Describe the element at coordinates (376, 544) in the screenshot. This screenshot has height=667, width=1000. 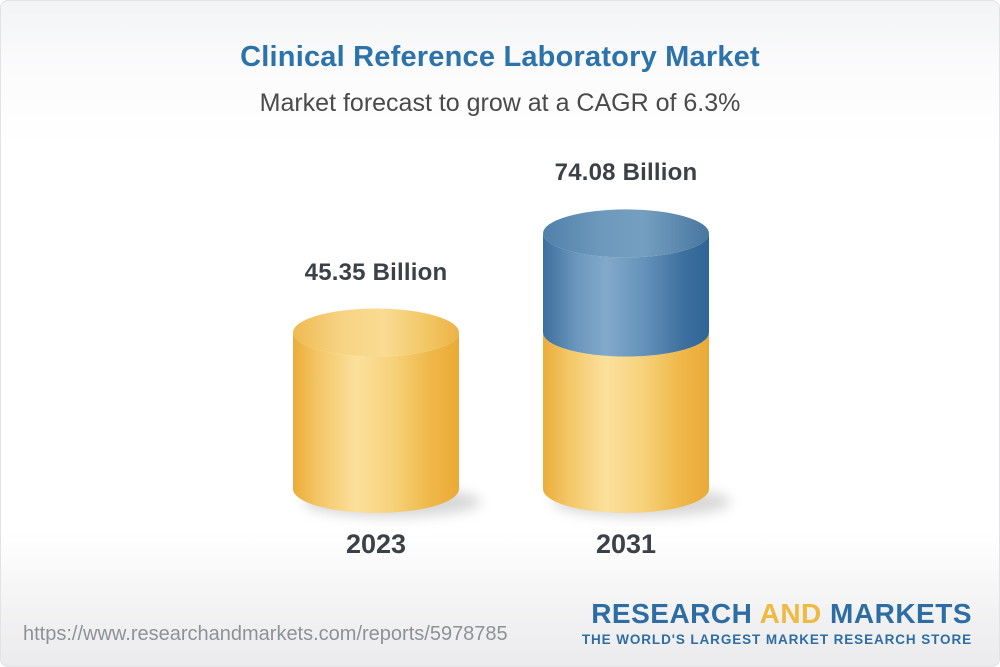
I see `category-label-2023: 2023` at that location.